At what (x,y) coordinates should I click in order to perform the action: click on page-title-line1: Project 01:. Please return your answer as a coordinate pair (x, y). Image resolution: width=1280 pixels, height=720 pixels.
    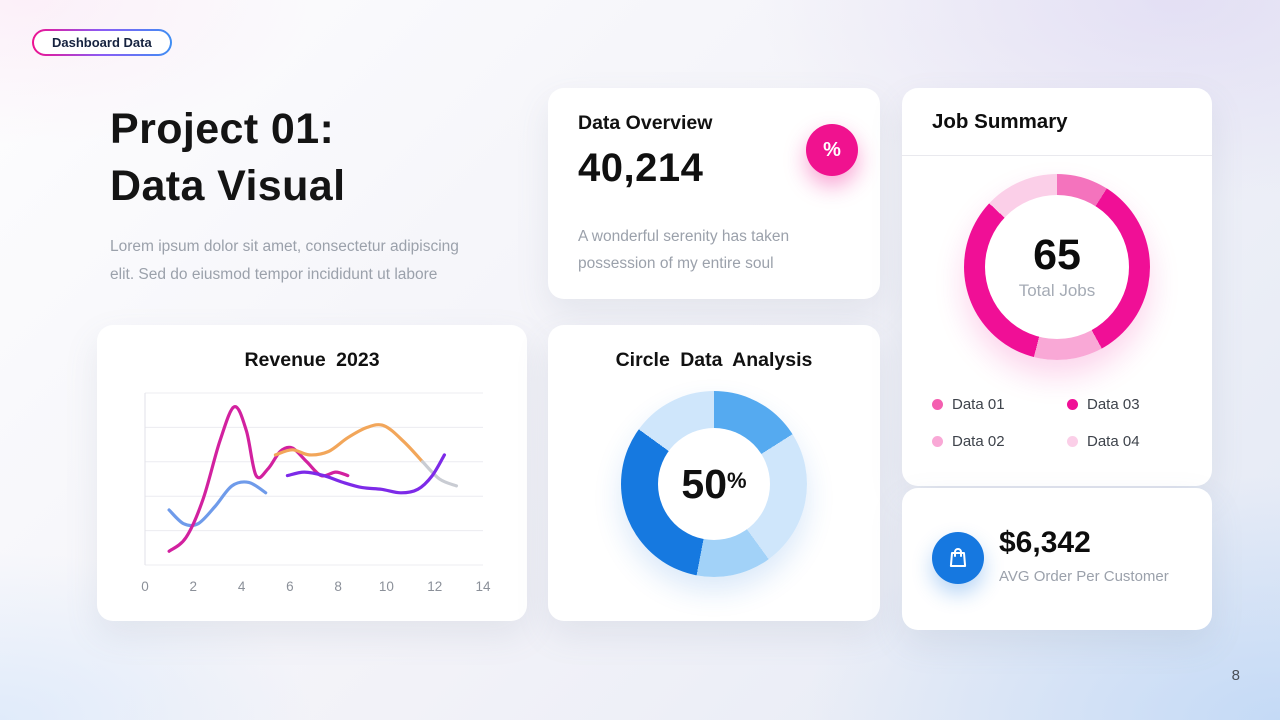
    Looking at the image, I should click on (222, 129).